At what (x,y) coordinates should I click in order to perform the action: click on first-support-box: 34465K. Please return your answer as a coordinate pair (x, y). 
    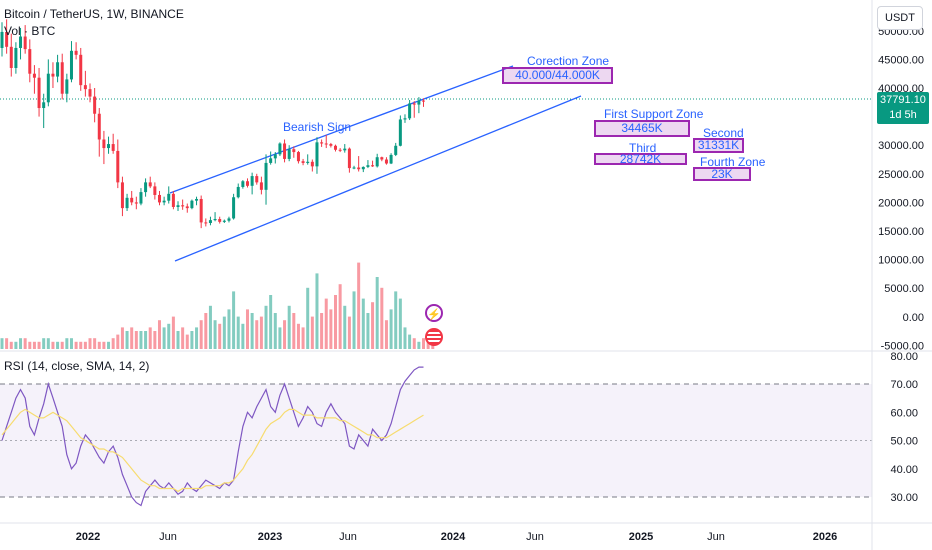
    Looking at the image, I should click on (642, 128).